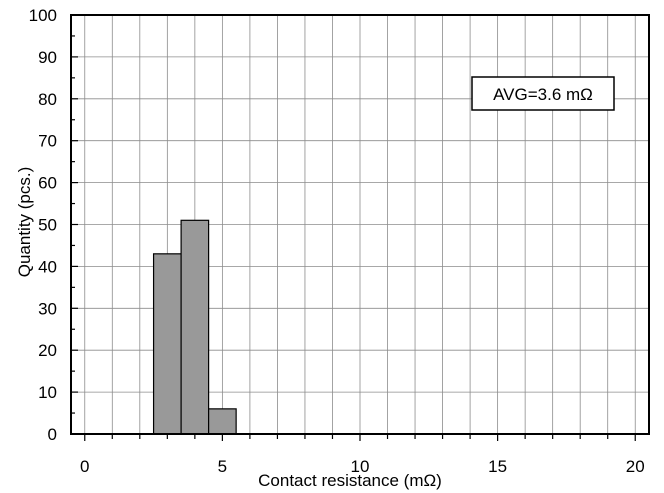 The image size is (664, 493). What do you see at coordinates (47, 57) in the screenshot?
I see `y-tick-label: 90` at bounding box center [47, 57].